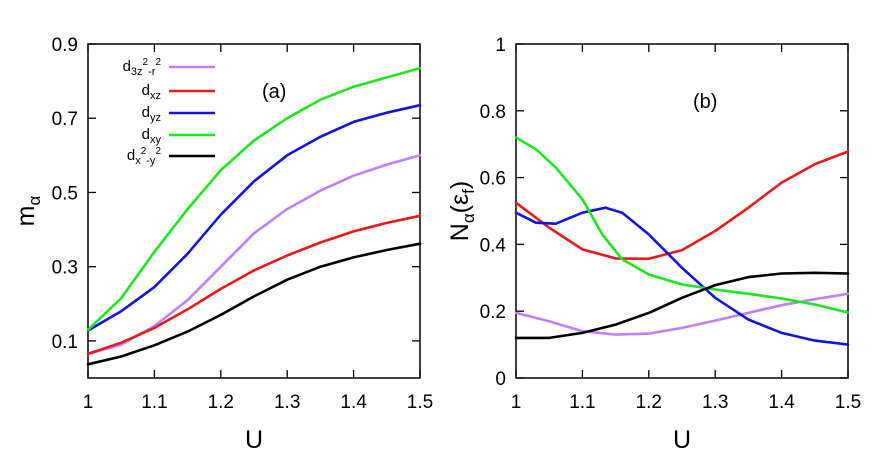 The image size is (872, 467). Describe the element at coordinates (682, 440) in the screenshot. I see `panel-b-x-axis-label: U` at that location.